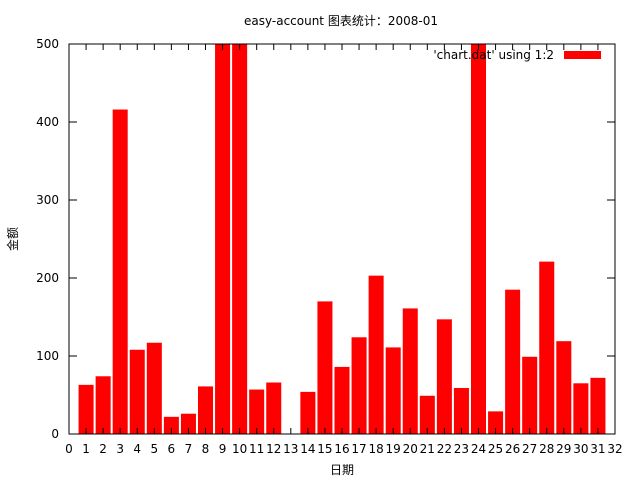 The image size is (640, 480). What do you see at coordinates (206, 449) in the screenshot?
I see `x-tick-label-8: 8` at bounding box center [206, 449].